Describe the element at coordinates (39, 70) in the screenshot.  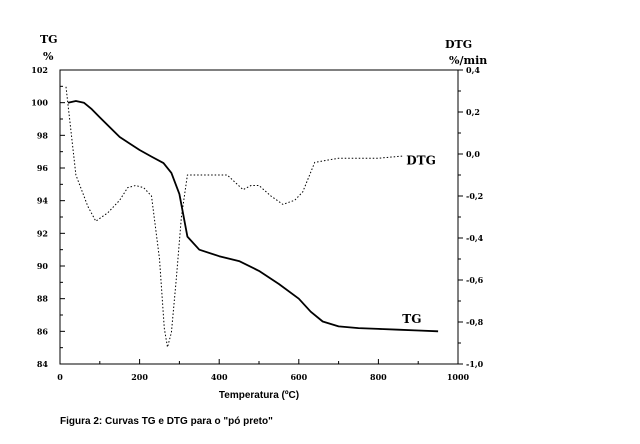
I see `y-left-tick-label: 102` at that location.